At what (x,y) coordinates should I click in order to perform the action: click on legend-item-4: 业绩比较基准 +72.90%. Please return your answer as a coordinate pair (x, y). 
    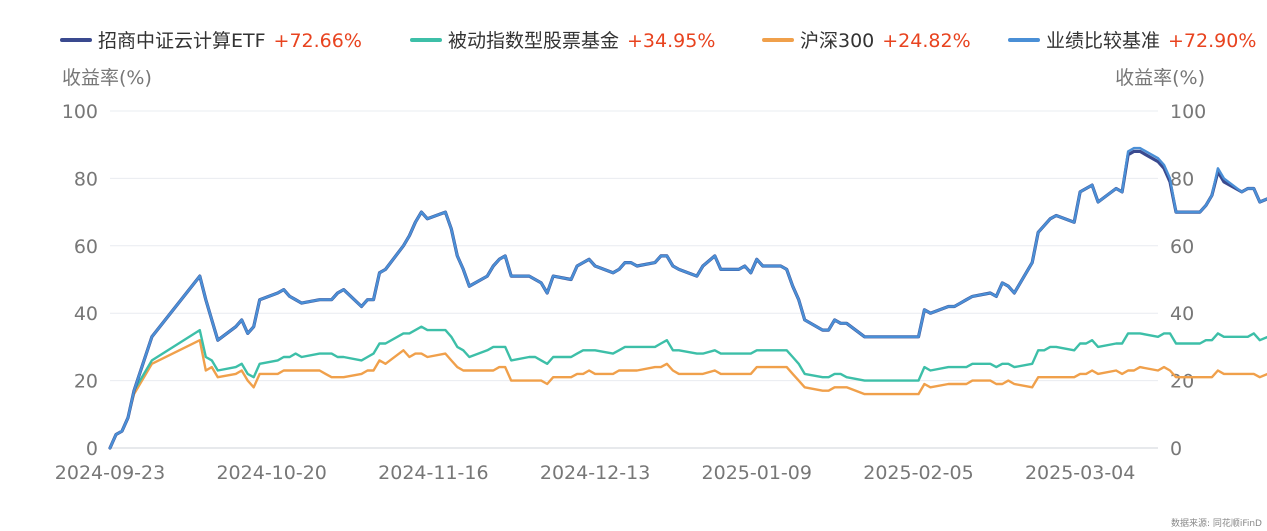
    Looking at the image, I should click on (1132, 41).